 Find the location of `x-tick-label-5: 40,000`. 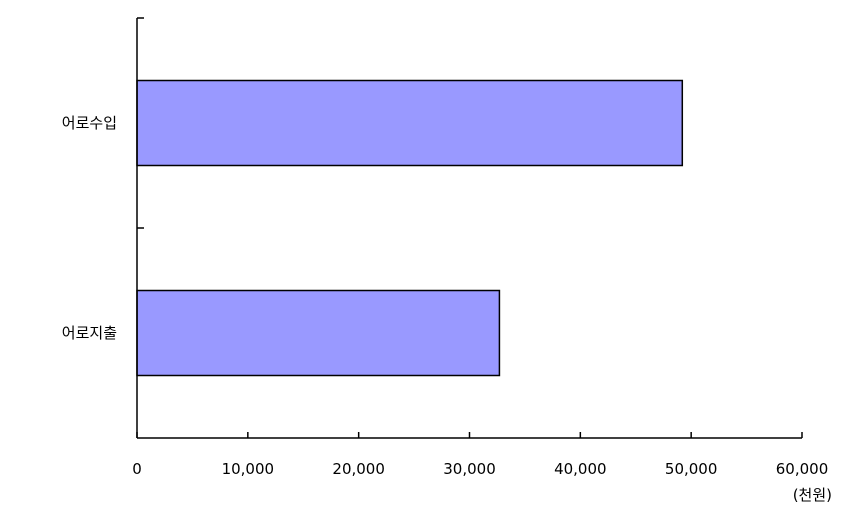

x-tick-label-5: 40,000 is located at coordinates (580, 469).